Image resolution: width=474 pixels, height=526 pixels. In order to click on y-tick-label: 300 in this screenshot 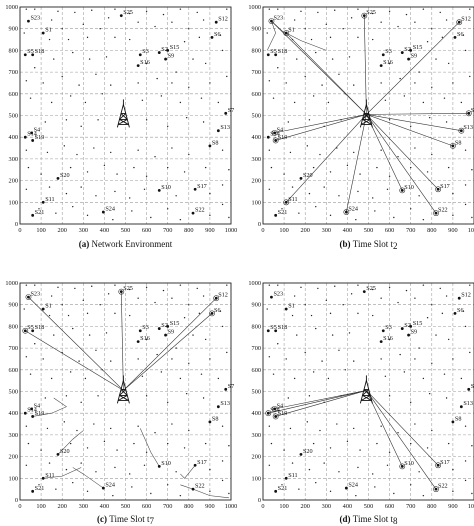, I will do `click(256, 159)`.